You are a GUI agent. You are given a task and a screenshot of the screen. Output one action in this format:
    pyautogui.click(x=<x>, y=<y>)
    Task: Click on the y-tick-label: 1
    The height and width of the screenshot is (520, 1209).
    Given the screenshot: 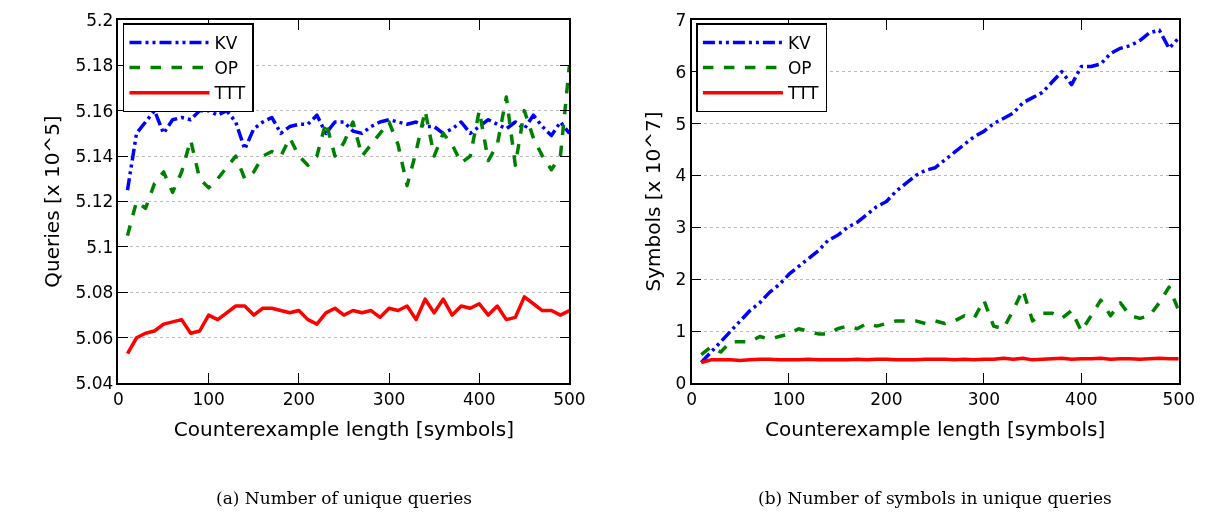 What is the action you would take?
    pyautogui.click(x=681, y=331)
    